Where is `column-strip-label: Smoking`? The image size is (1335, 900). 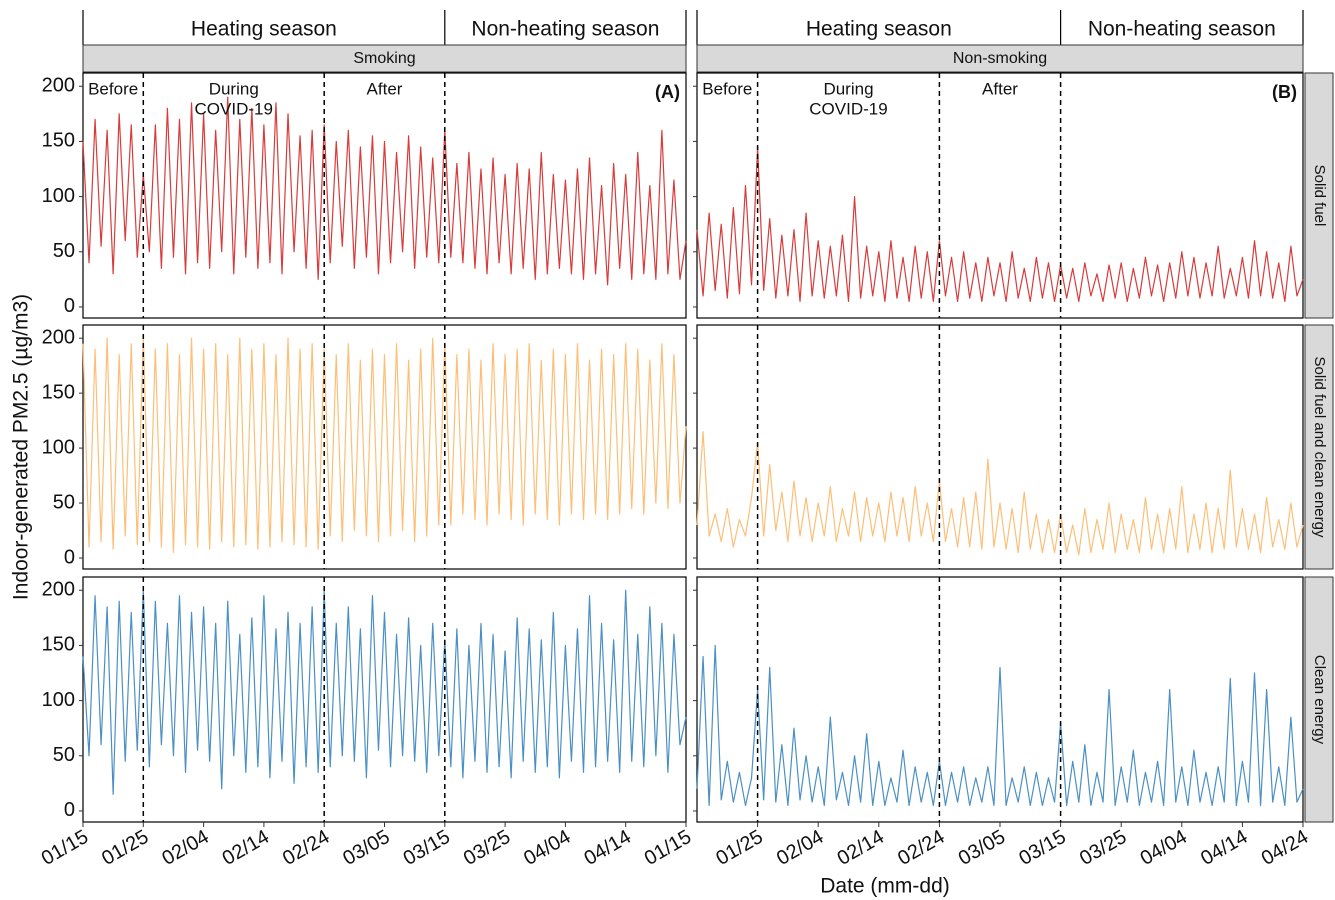 column-strip-label: Smoking is located at coordinates (384, 58).